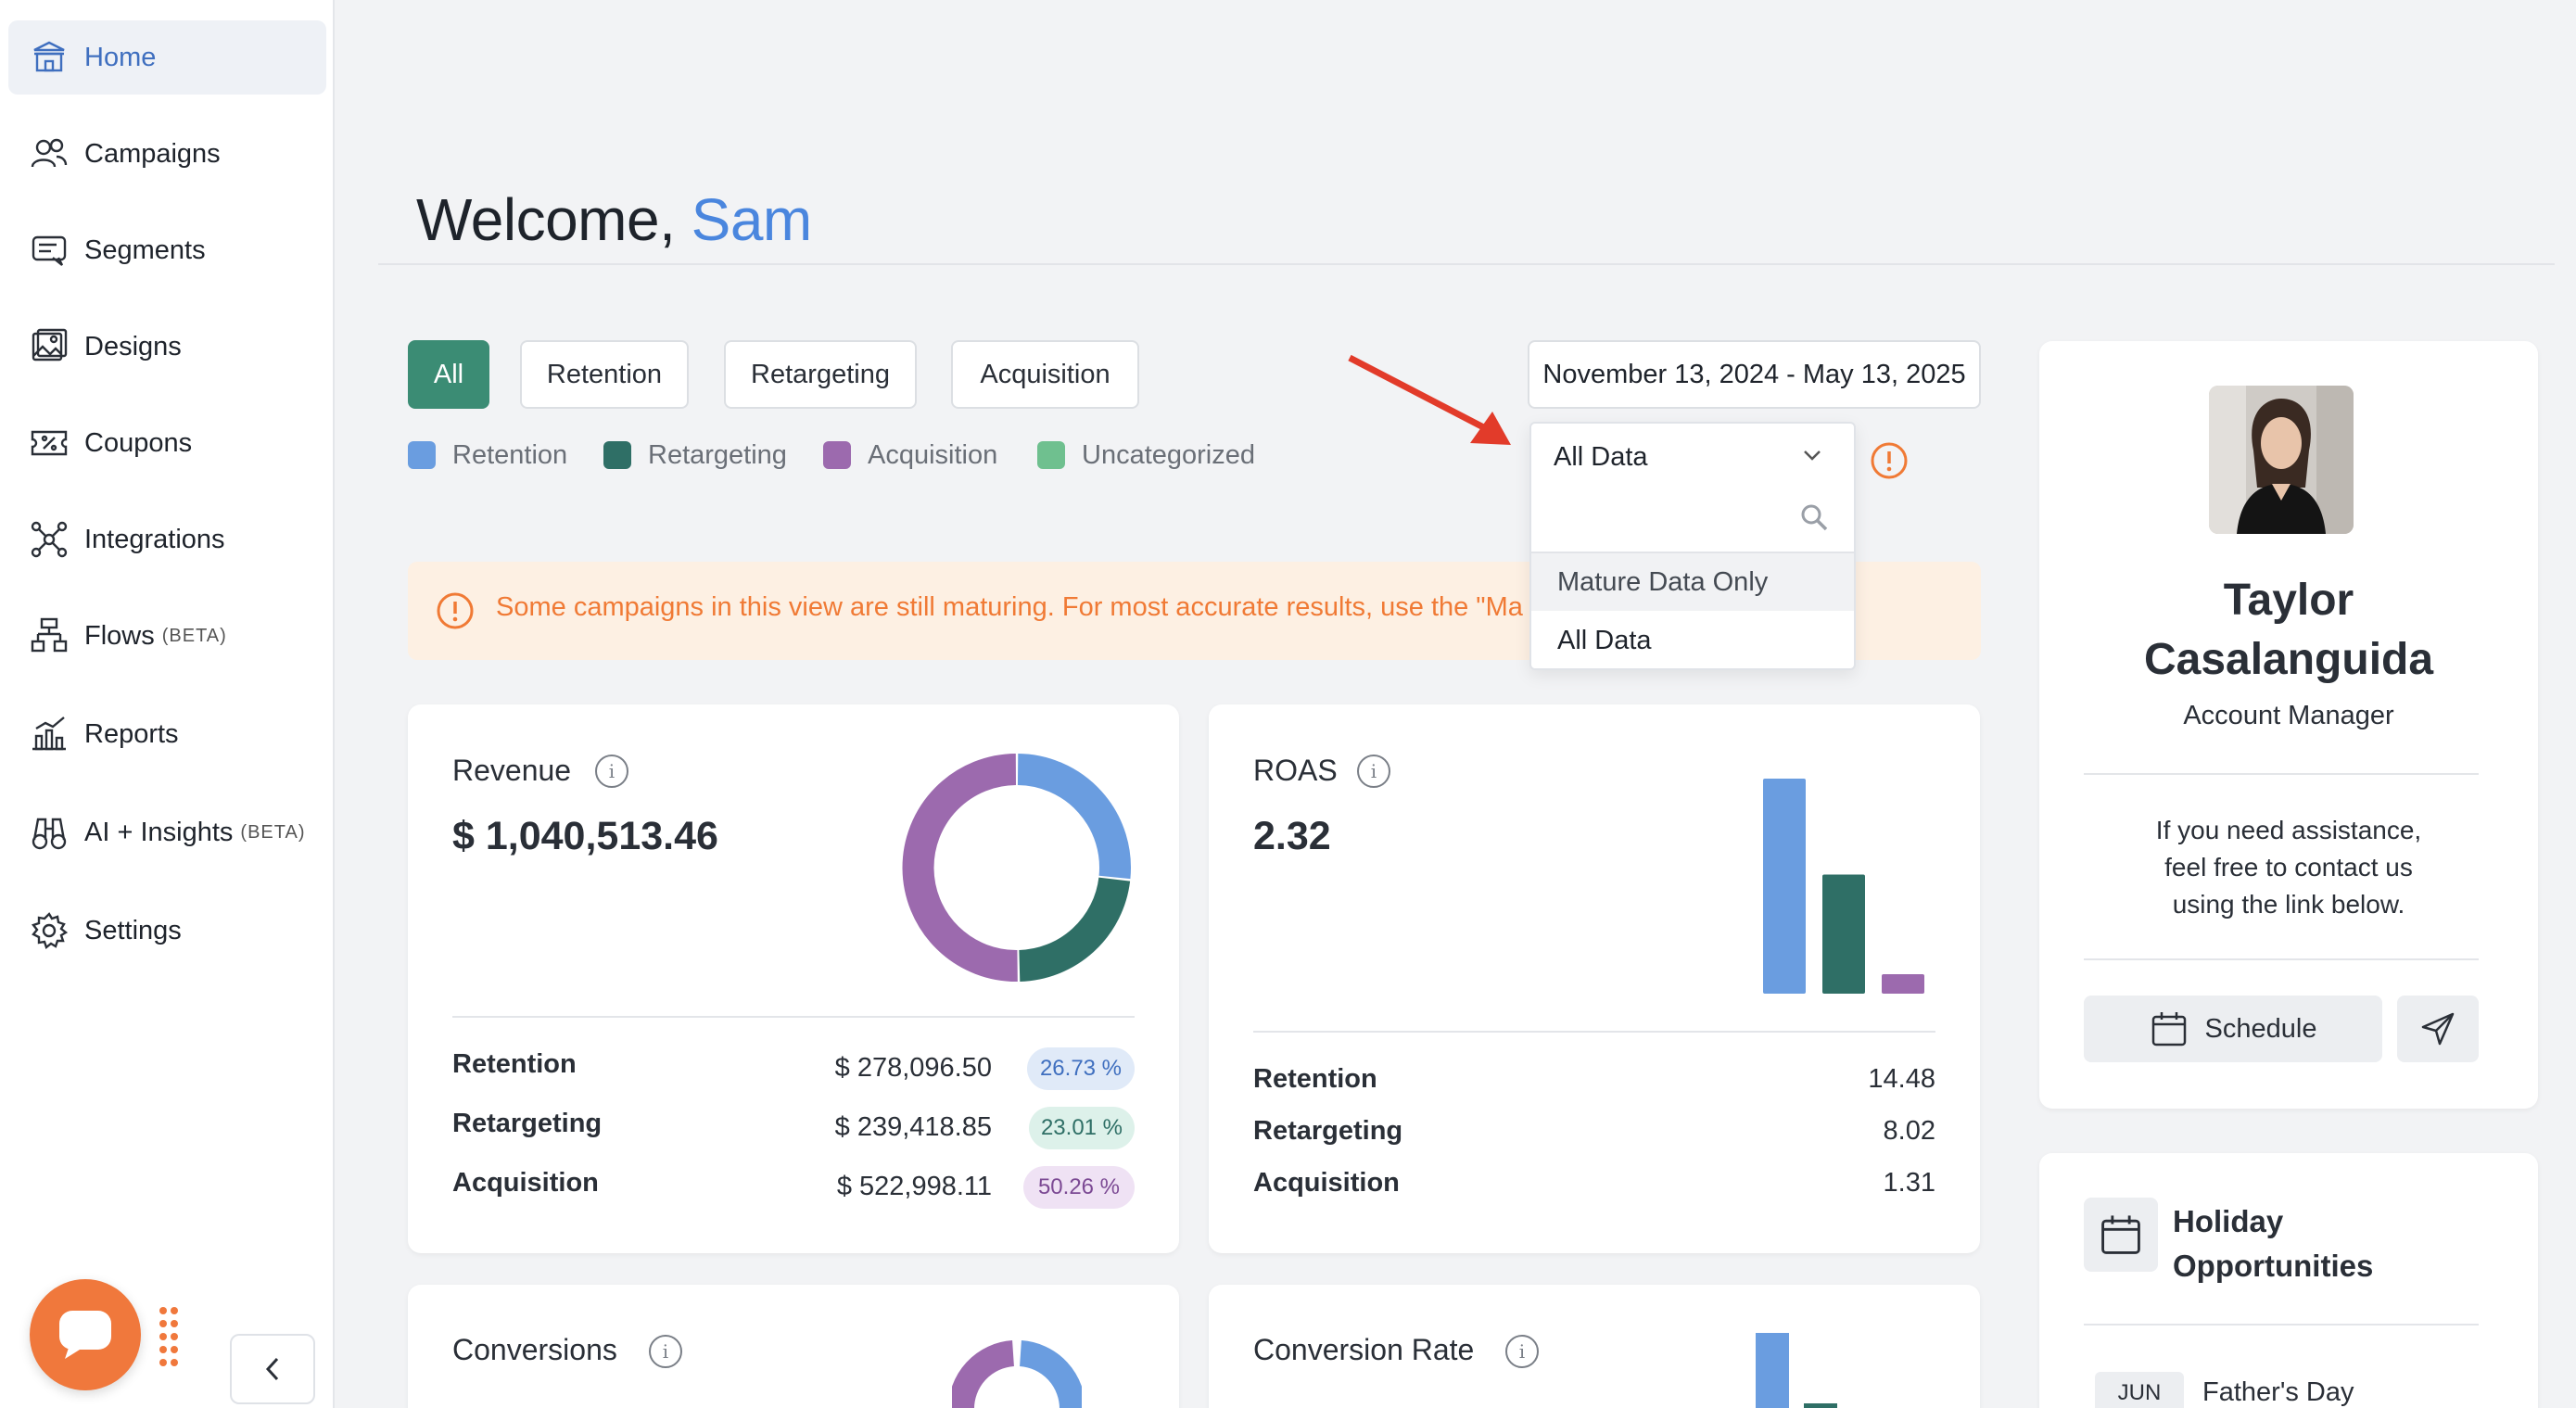  Describe the element at coordinates (585, 836) in the screenshot. I see `revenue-total: $ 1,040,513.46` at that location.